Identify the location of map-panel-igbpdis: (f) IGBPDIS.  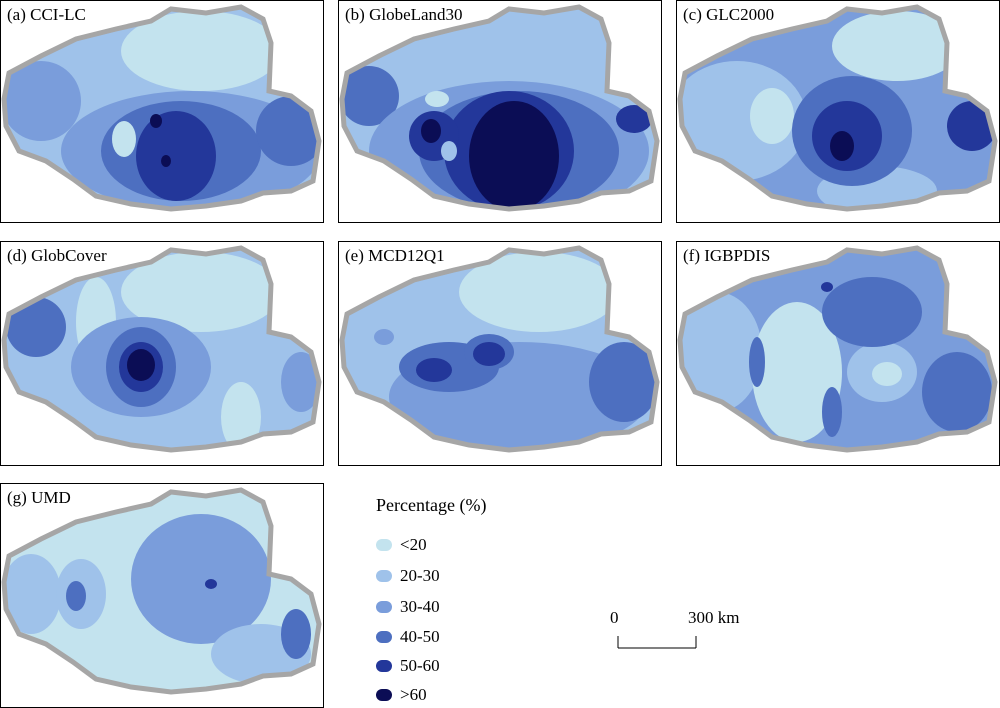
(838, 353).